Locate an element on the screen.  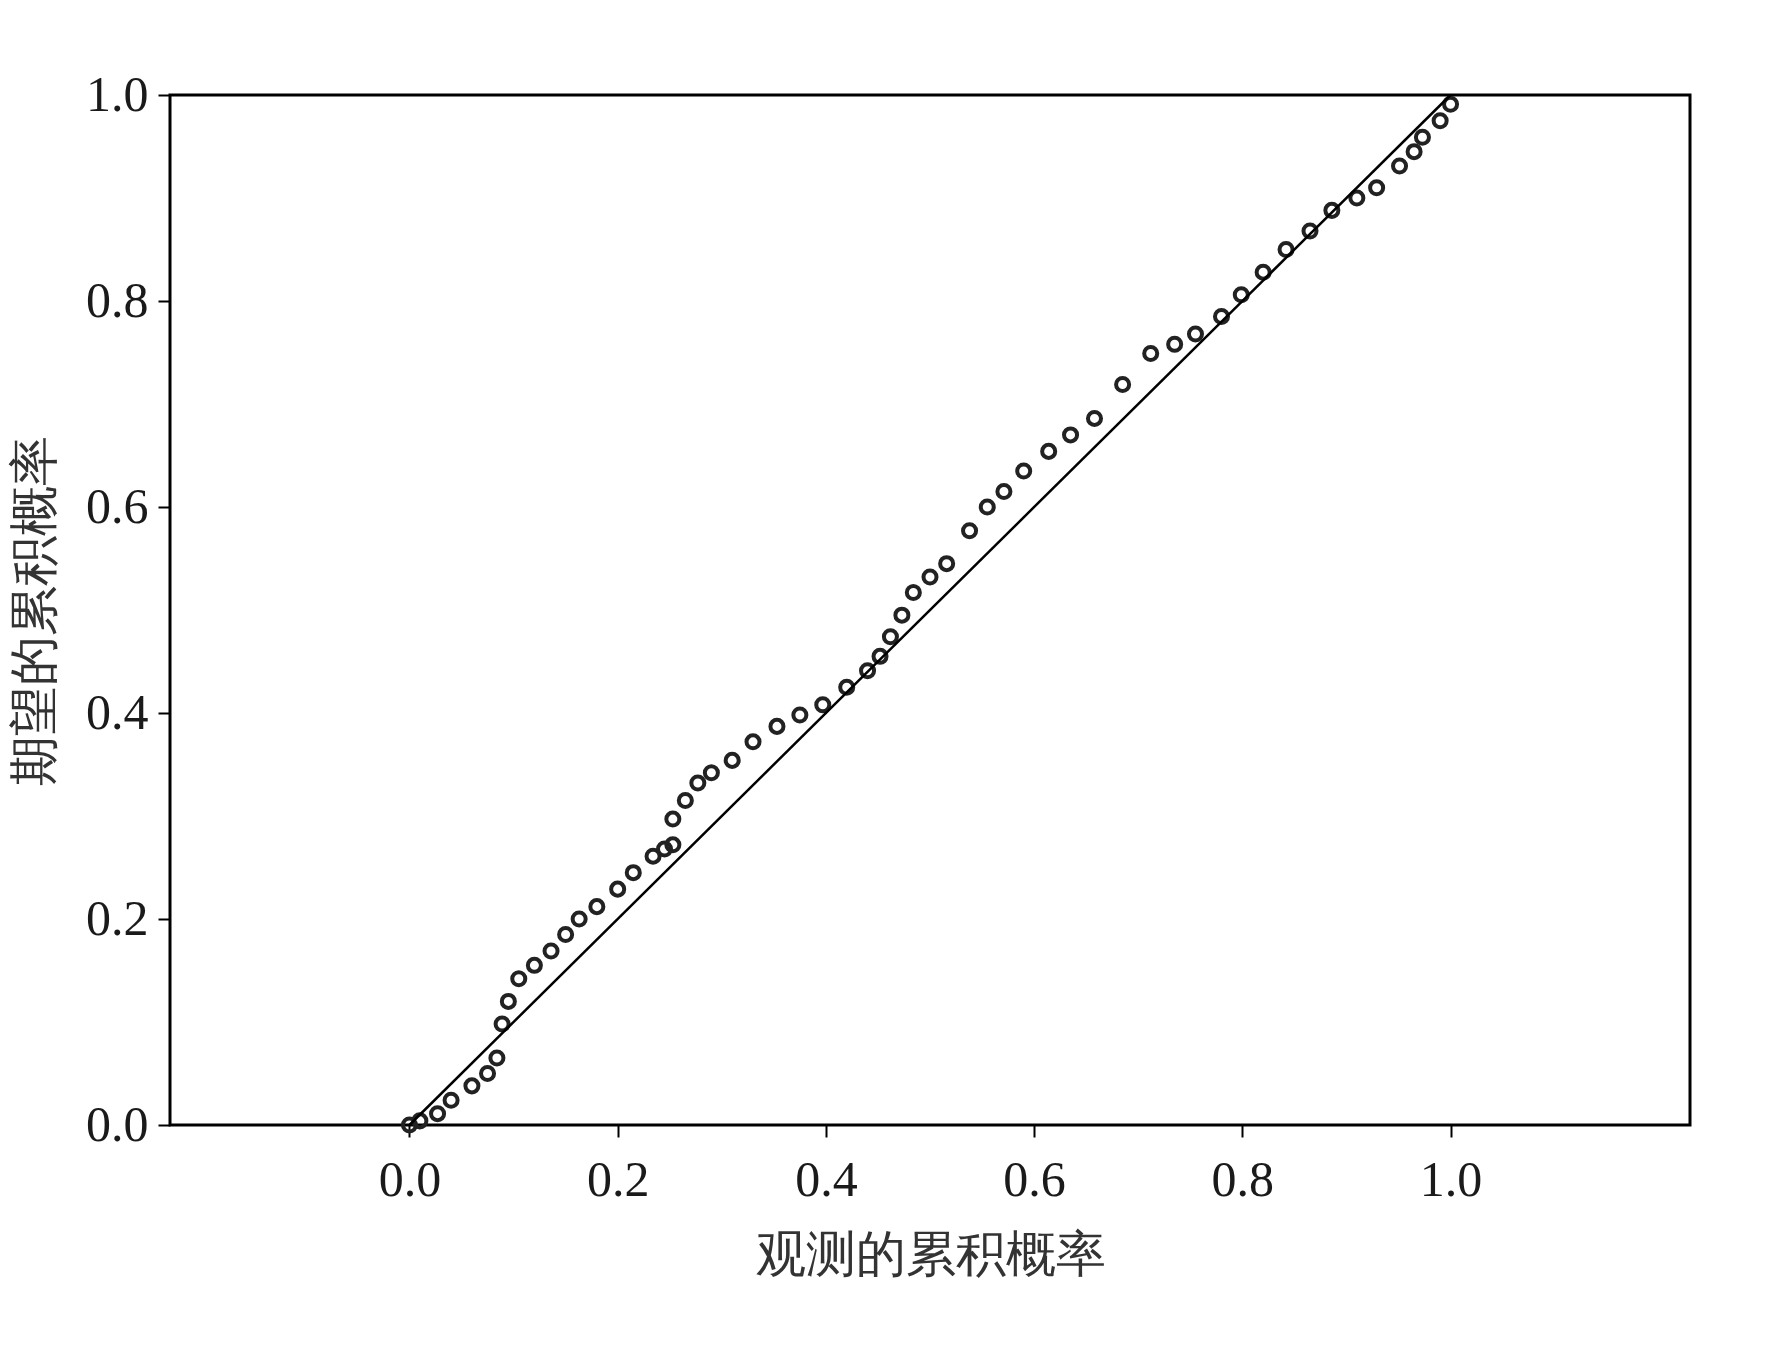
y-tick-label: 0.6 is located at coordinates (117, 505).